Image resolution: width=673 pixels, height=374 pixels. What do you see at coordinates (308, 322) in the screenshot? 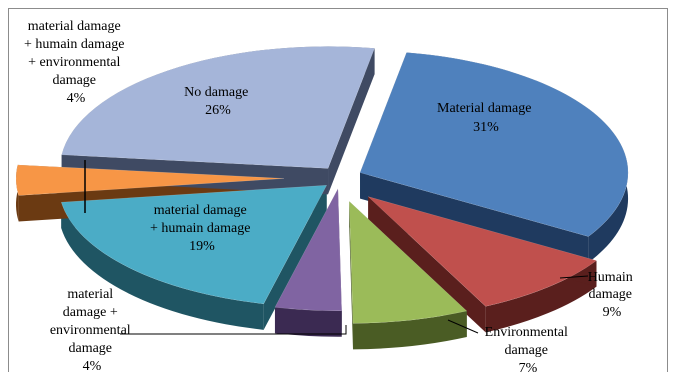
I see `slice-side-mat-env` at bounding box center [308, 322].